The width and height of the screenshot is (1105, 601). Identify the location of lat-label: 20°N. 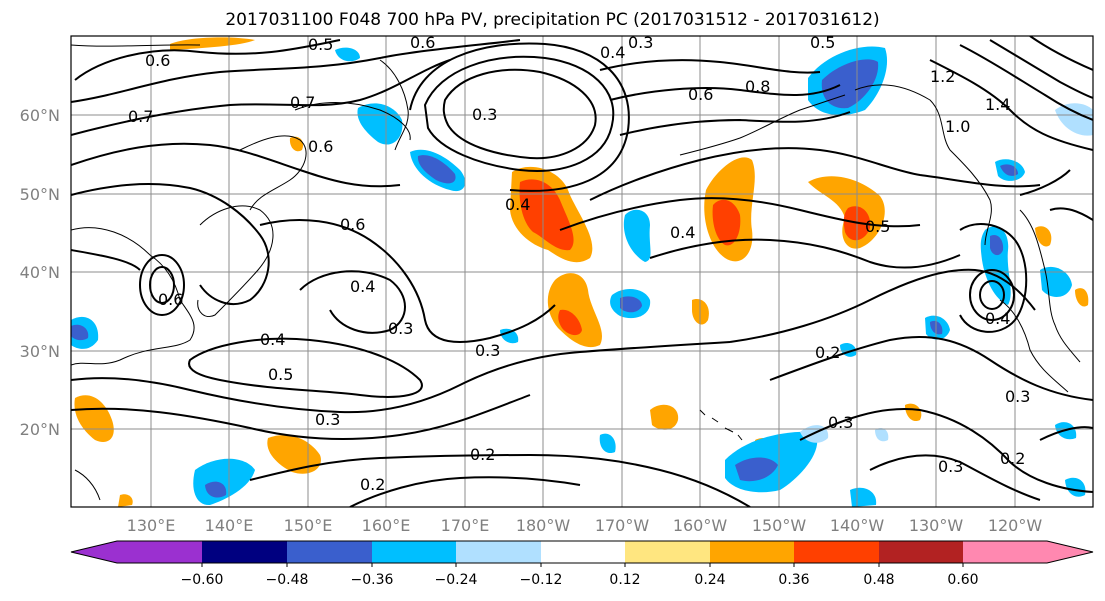
(40, 429).